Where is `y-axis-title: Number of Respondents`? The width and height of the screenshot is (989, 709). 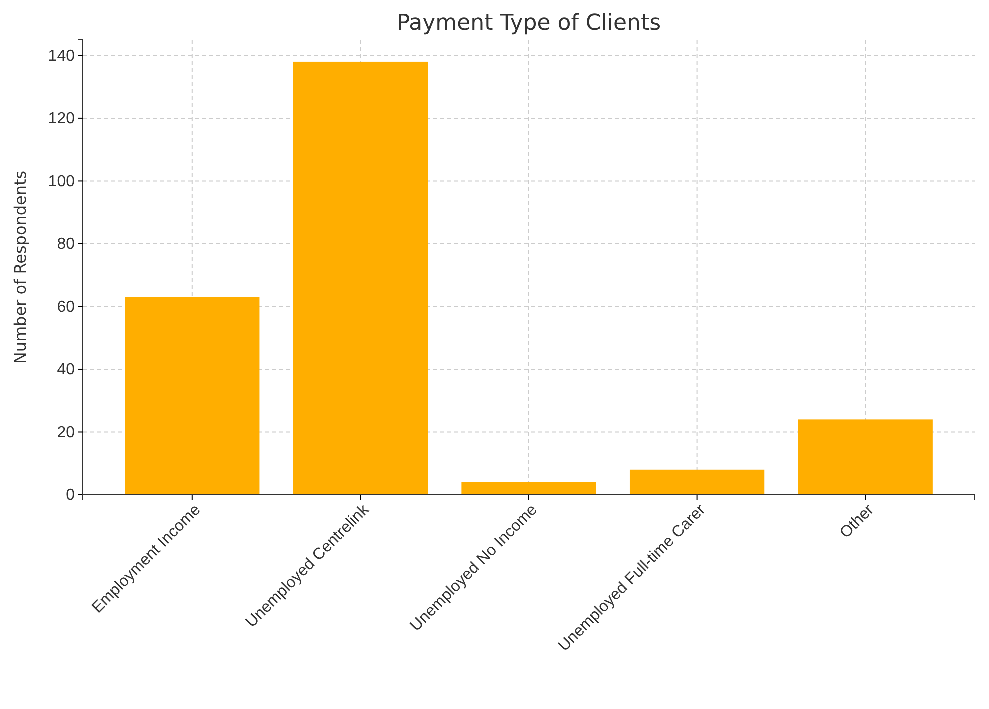
y-axis-title: Number of Respondents is located at coordinates (20, 267).